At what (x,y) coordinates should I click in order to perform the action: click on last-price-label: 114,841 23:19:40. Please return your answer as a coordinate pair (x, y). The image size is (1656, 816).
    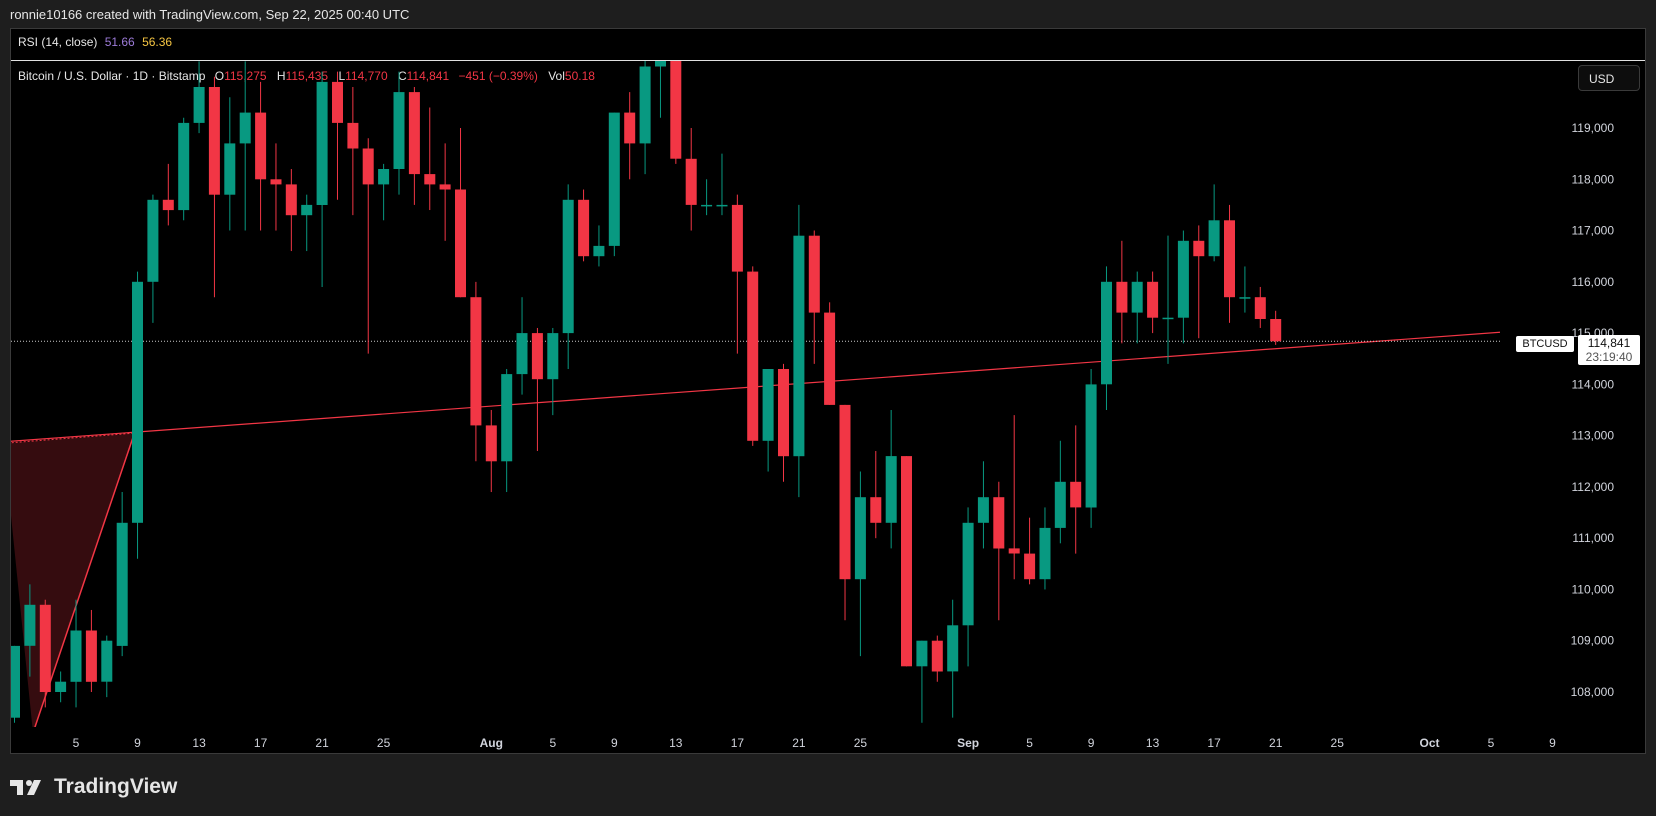
    Looking at the image, I should click on (1609, 350).